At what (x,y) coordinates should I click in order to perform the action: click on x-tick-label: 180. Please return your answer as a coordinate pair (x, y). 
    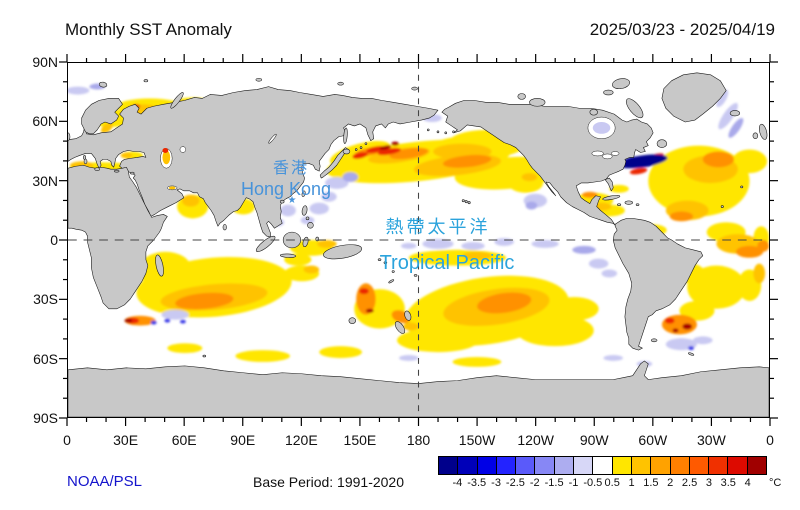
    Looking at the image, I should click on (418, 440).